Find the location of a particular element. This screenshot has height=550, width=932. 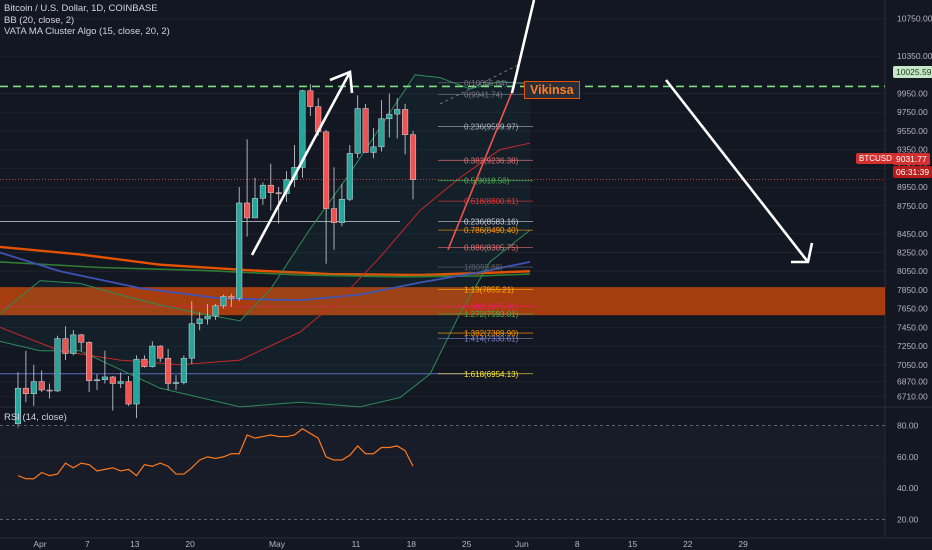

up-arrow-1-head is located at coordinates (341, 82).